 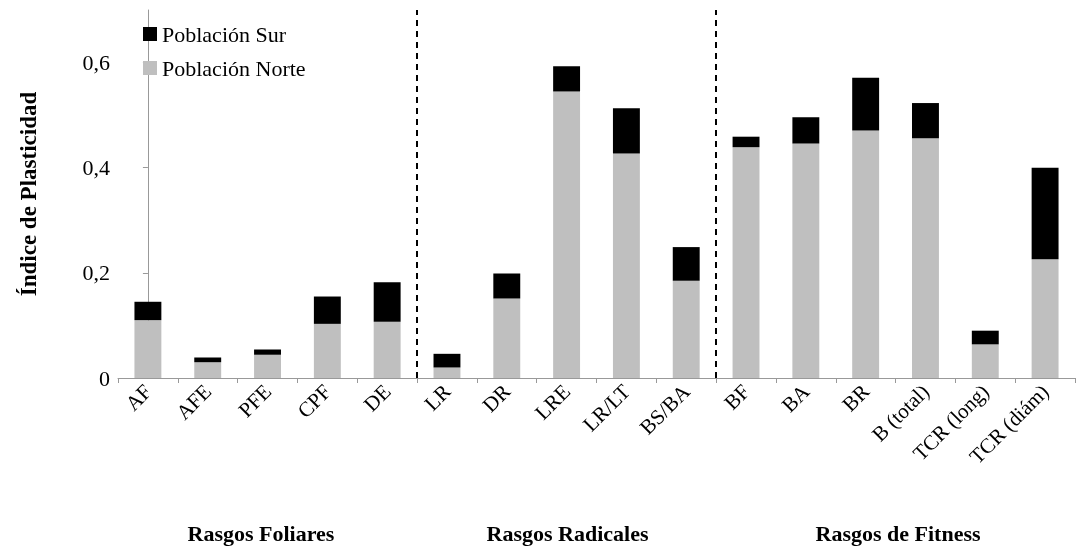 I want to click on text: Rasgos Foliares, so click(x=261, y=533).